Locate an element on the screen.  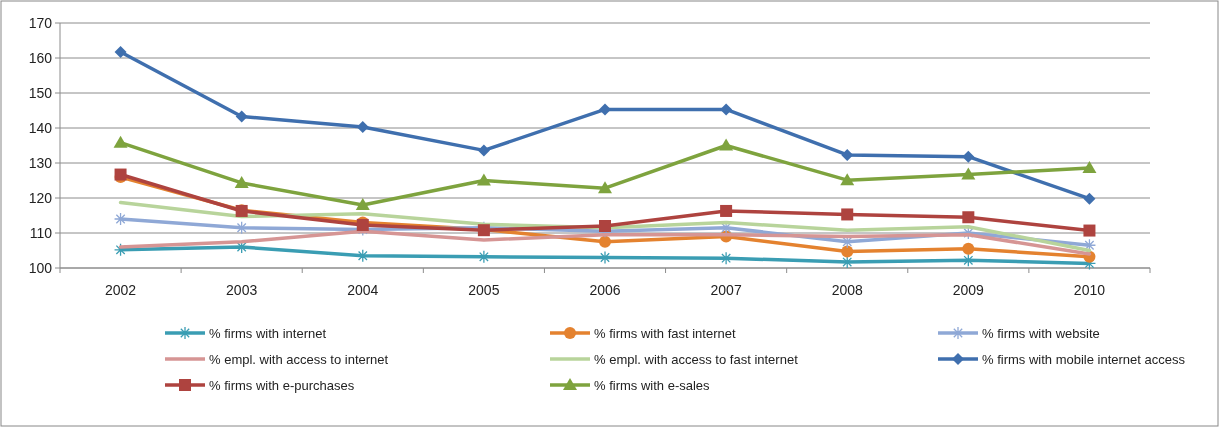
legend-label: % firms with fast internet is located at coordinates (665, 333).